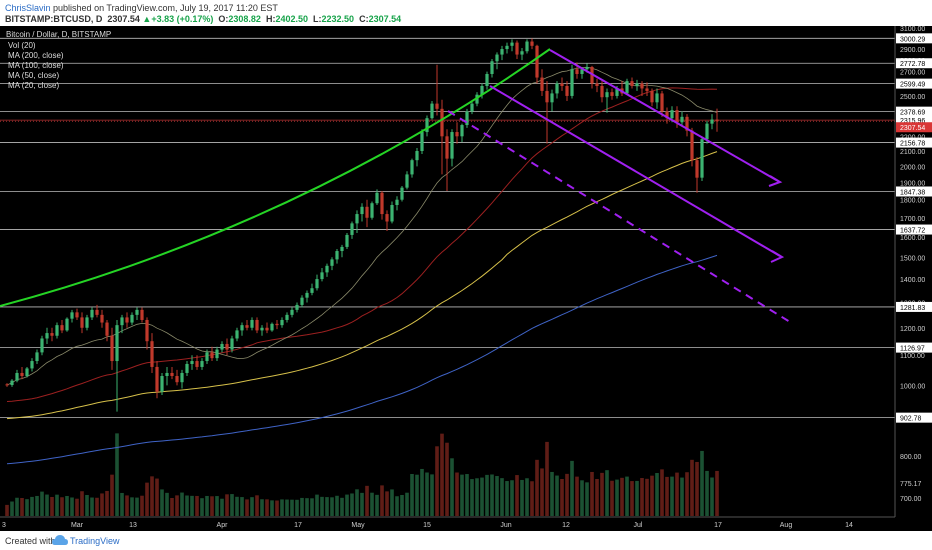  Describe the element at coordinates (786, 525) in the screenshot. I see `x-tick-label: Aug` at that location.